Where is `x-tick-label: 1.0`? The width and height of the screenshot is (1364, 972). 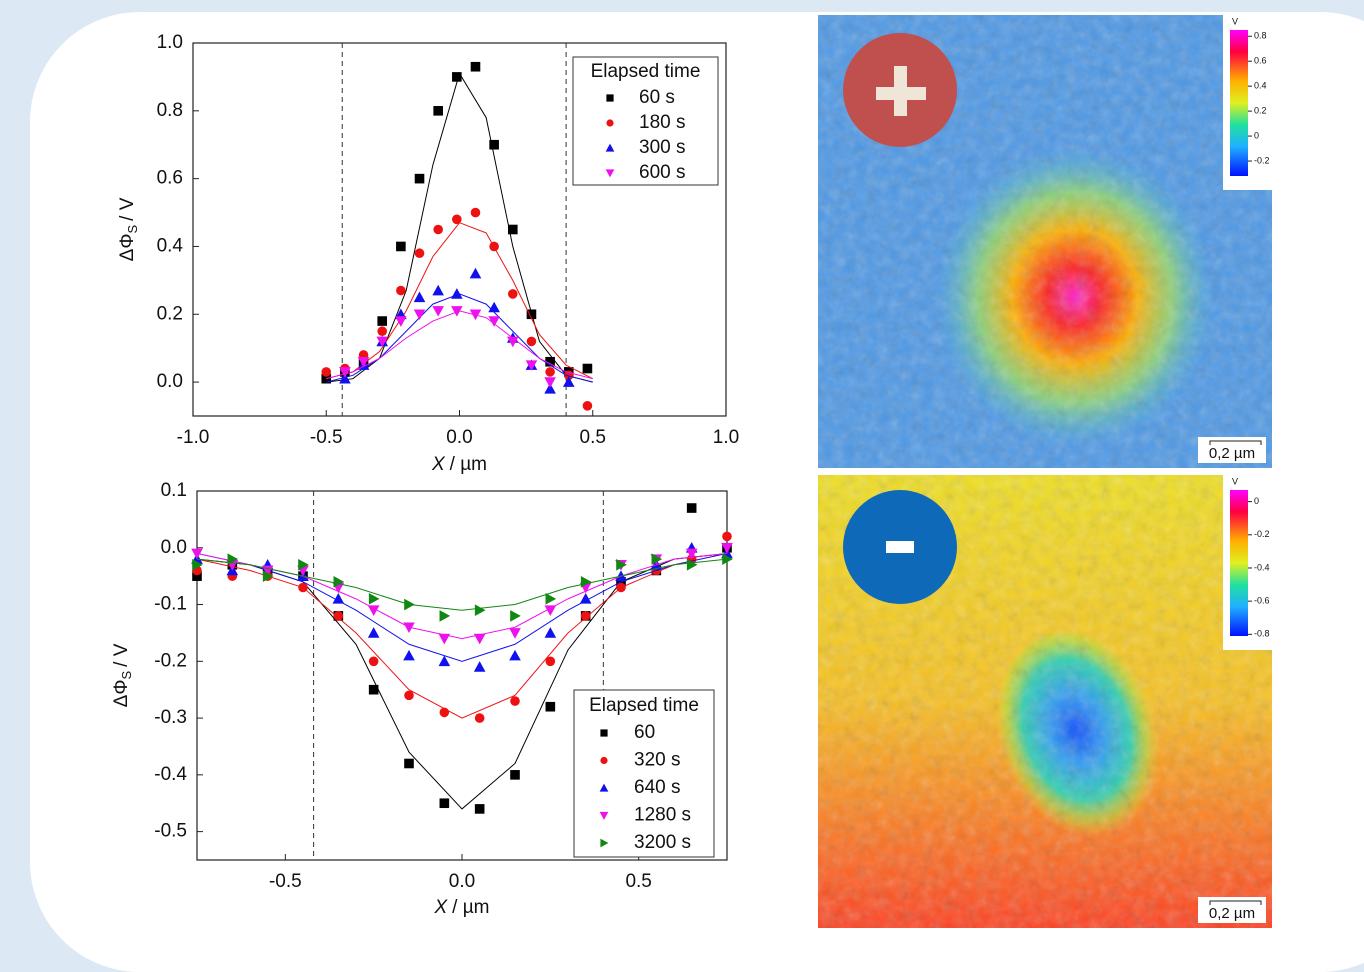 x-tick-label: 1.0 is located at coordinates (726, 437).